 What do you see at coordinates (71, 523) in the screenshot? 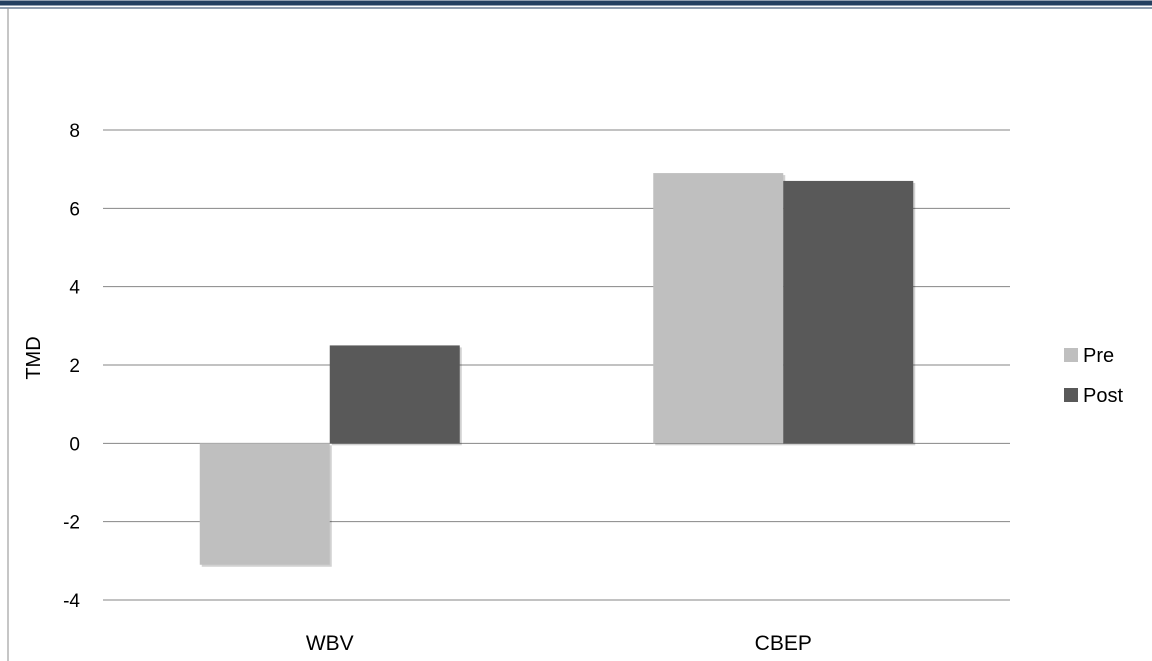
I see `y-tick-label: -2` at bounding box center [71, 523].